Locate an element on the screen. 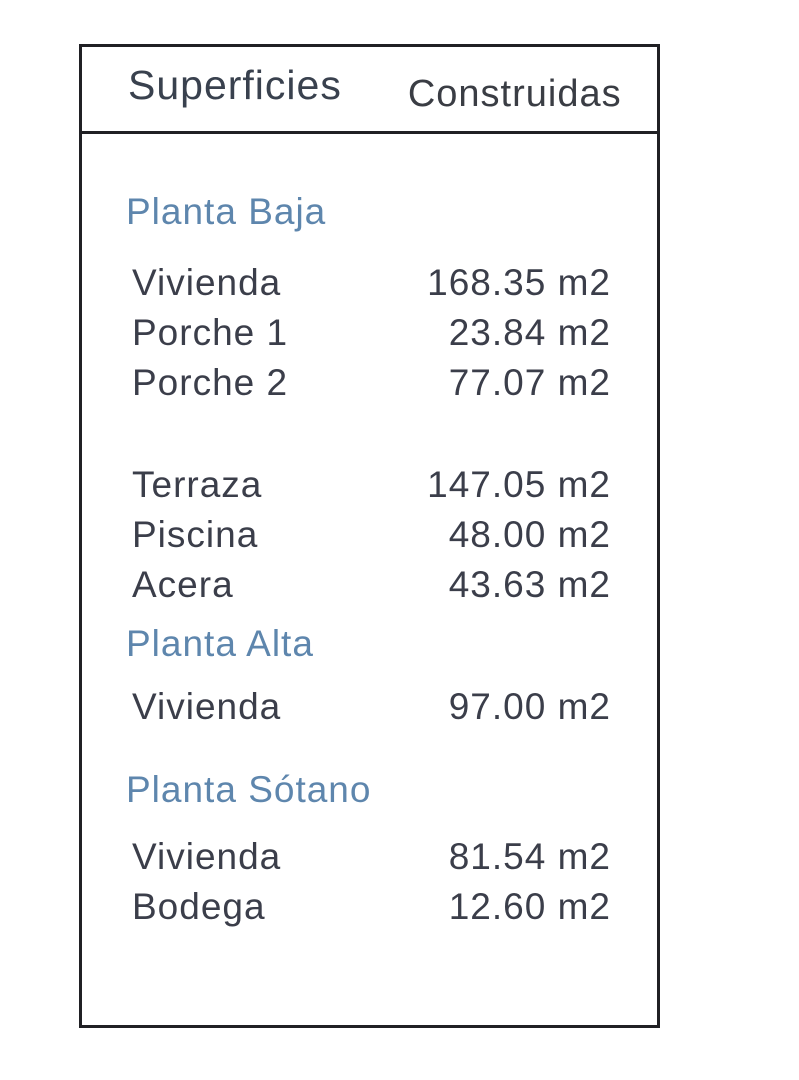  row-value: 48.00 m2 is located at coordinates (529, 534).